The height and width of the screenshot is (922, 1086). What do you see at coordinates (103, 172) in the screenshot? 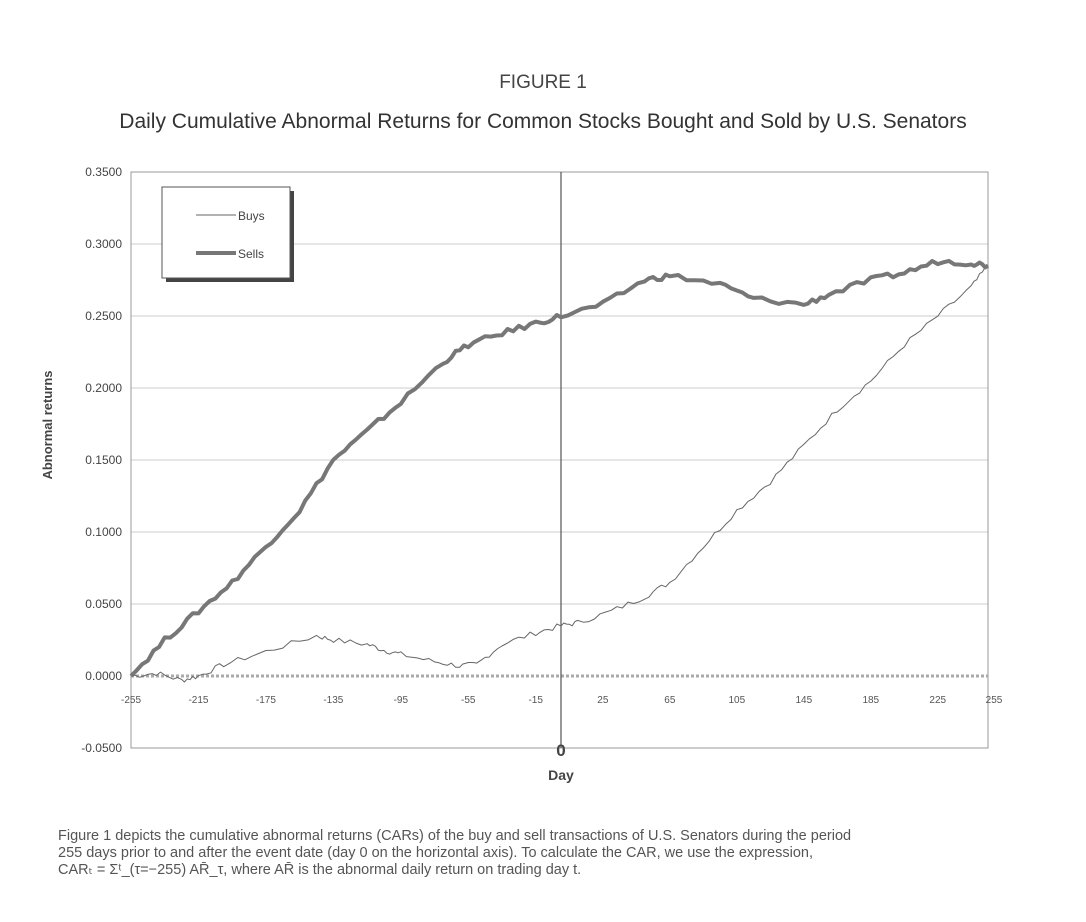
I see `y-tick-label: 0.3500` at bounding box center [103, 172].